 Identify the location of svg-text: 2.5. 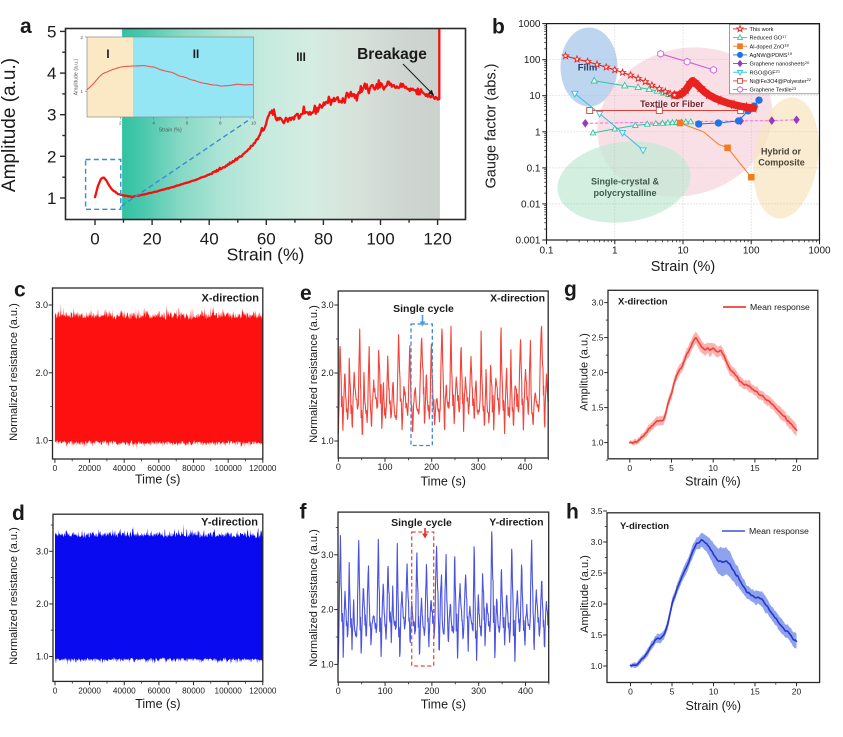
(598, 338).